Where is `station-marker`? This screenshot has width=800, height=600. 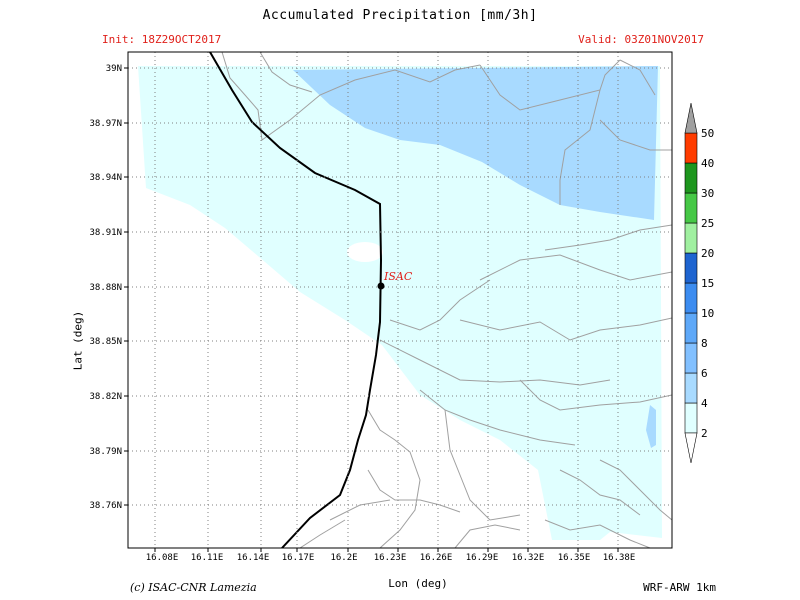
station-marker is located at coordinates (381, 286).